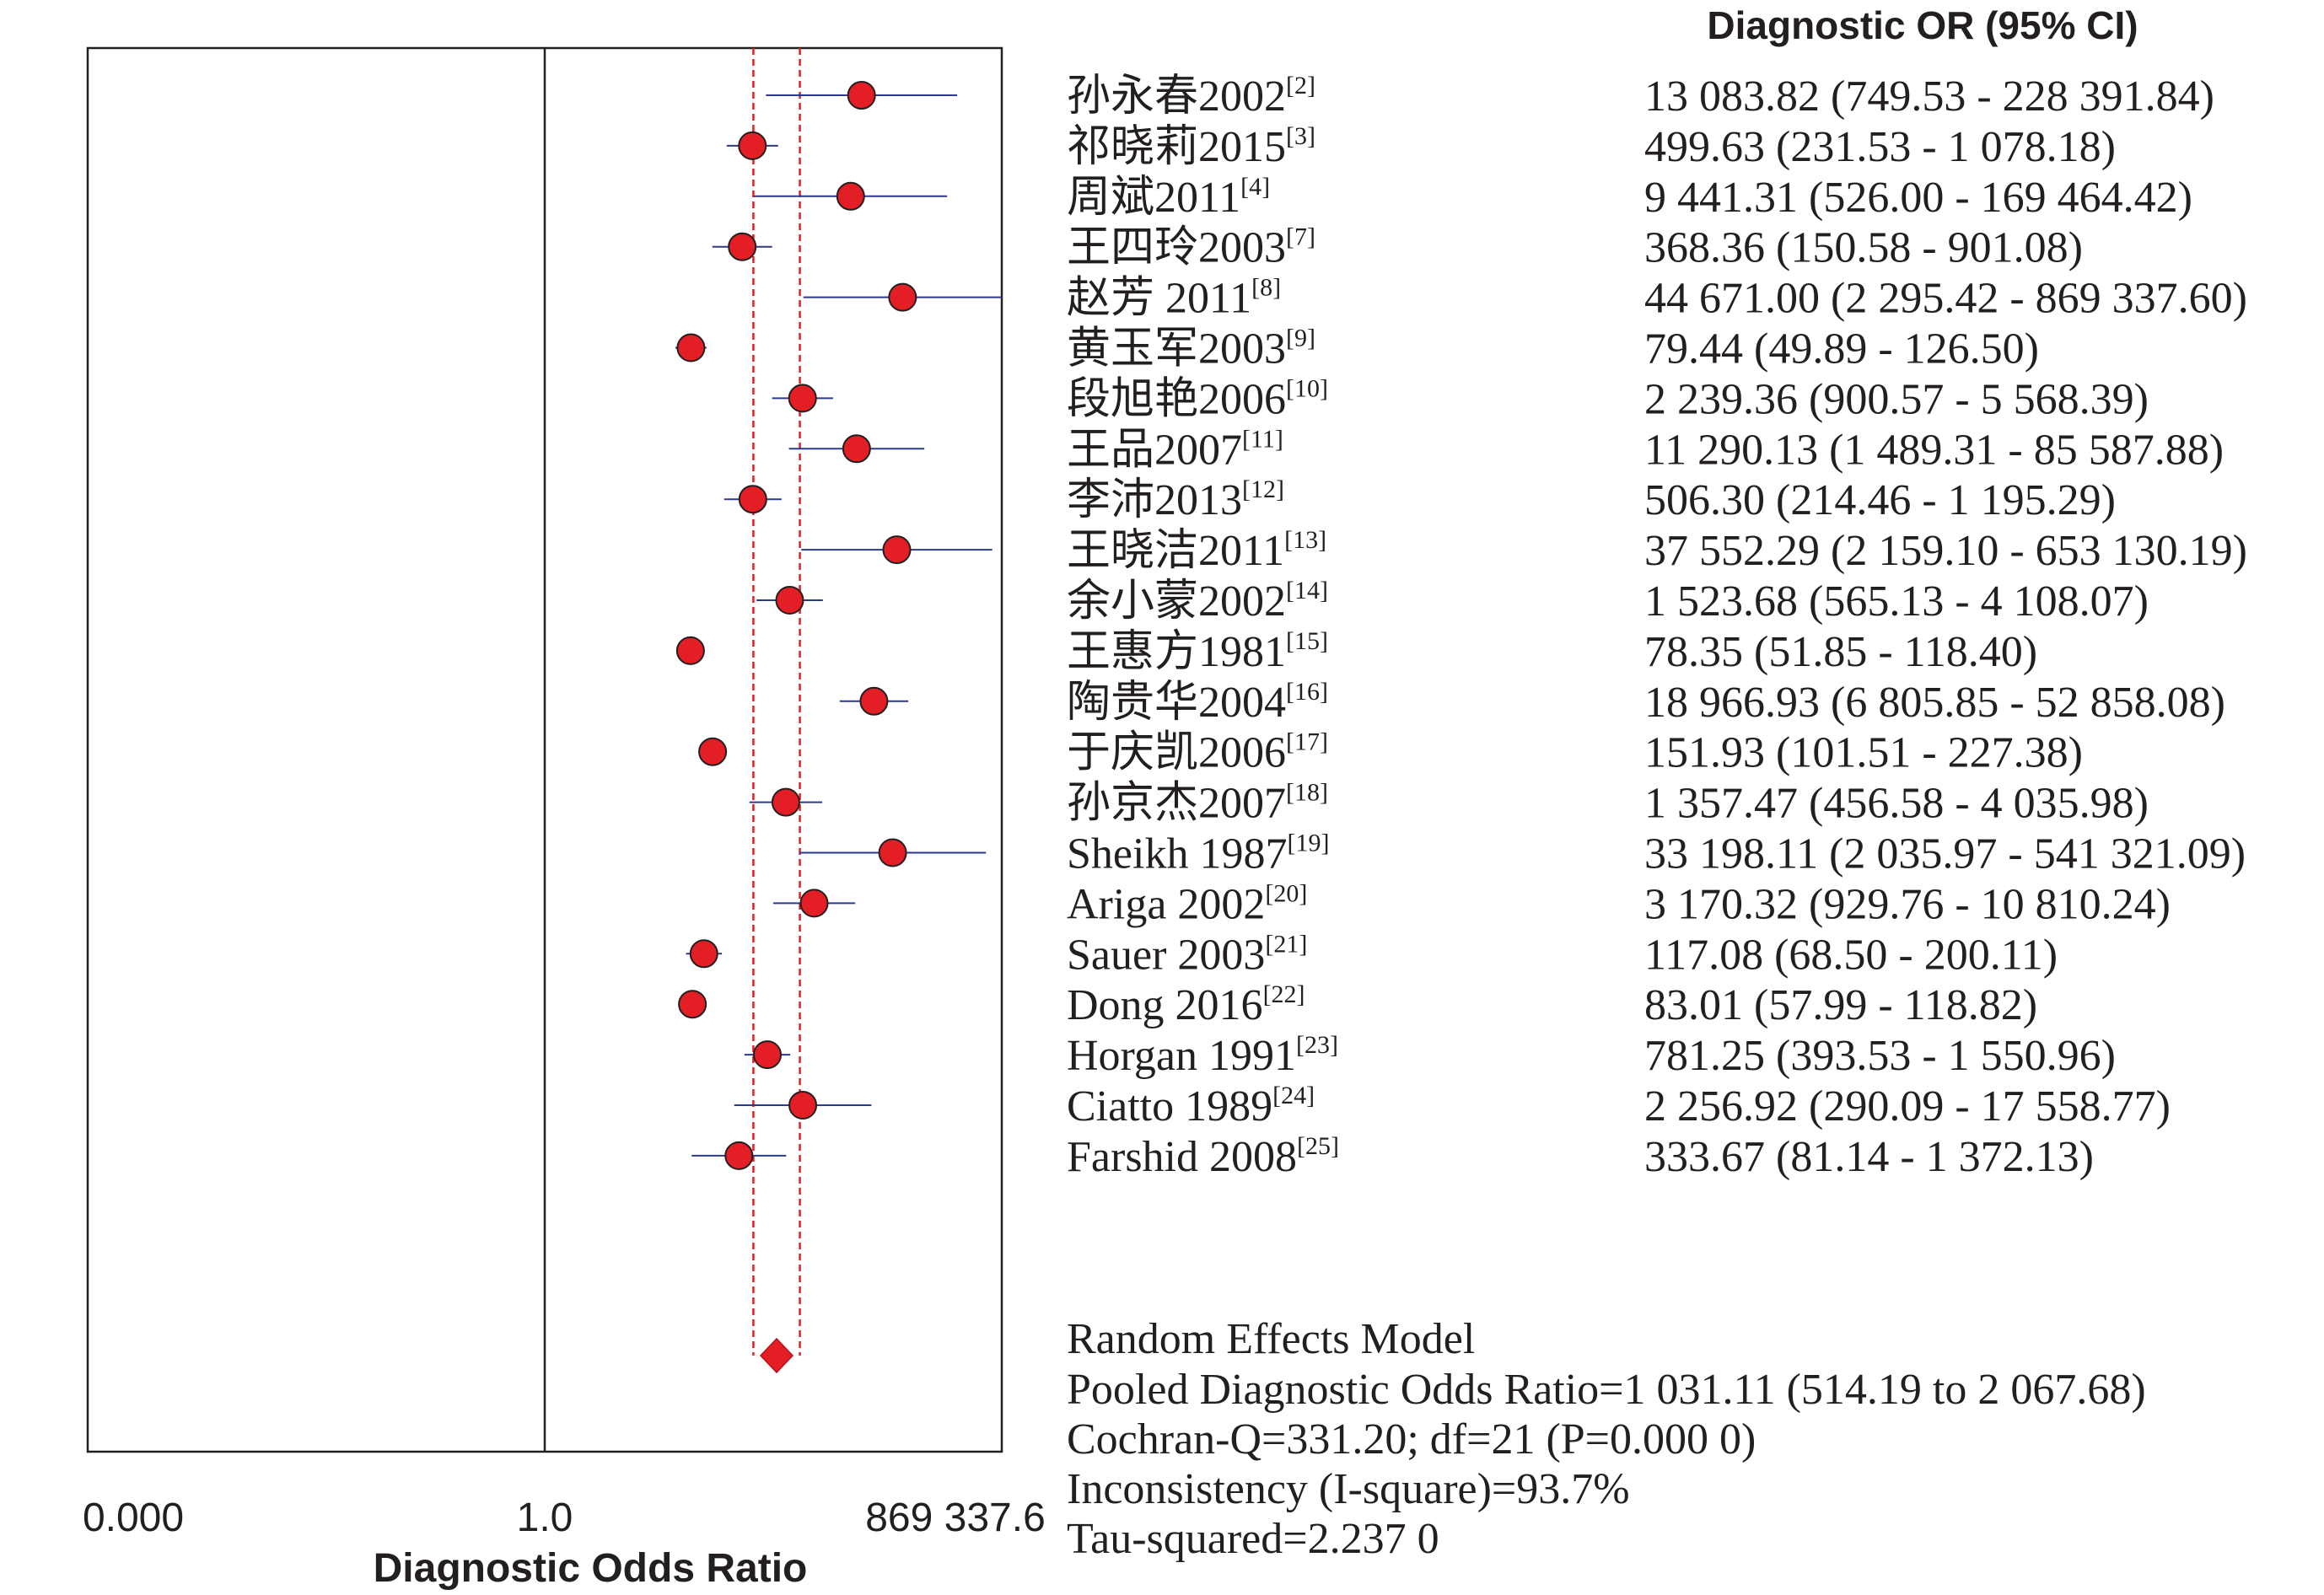 This screenshot has width=2324, height=1595. I want to click on study-value: 2 239.36 (900.57 - 5 568.39), so click(1896, 399).